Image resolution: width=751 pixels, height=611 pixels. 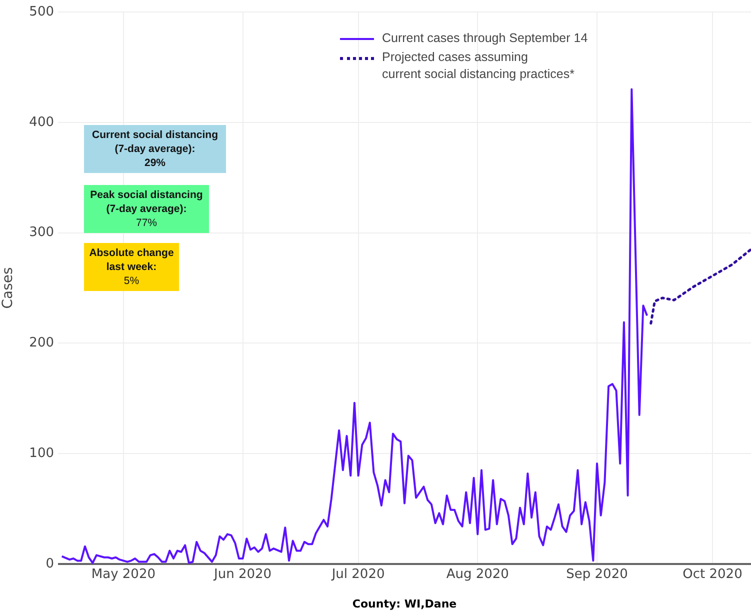 What do you see at coordinates (41, 12) in the screenshot?
I see `y-tick-label: 500` at bounding box center [41, 12].